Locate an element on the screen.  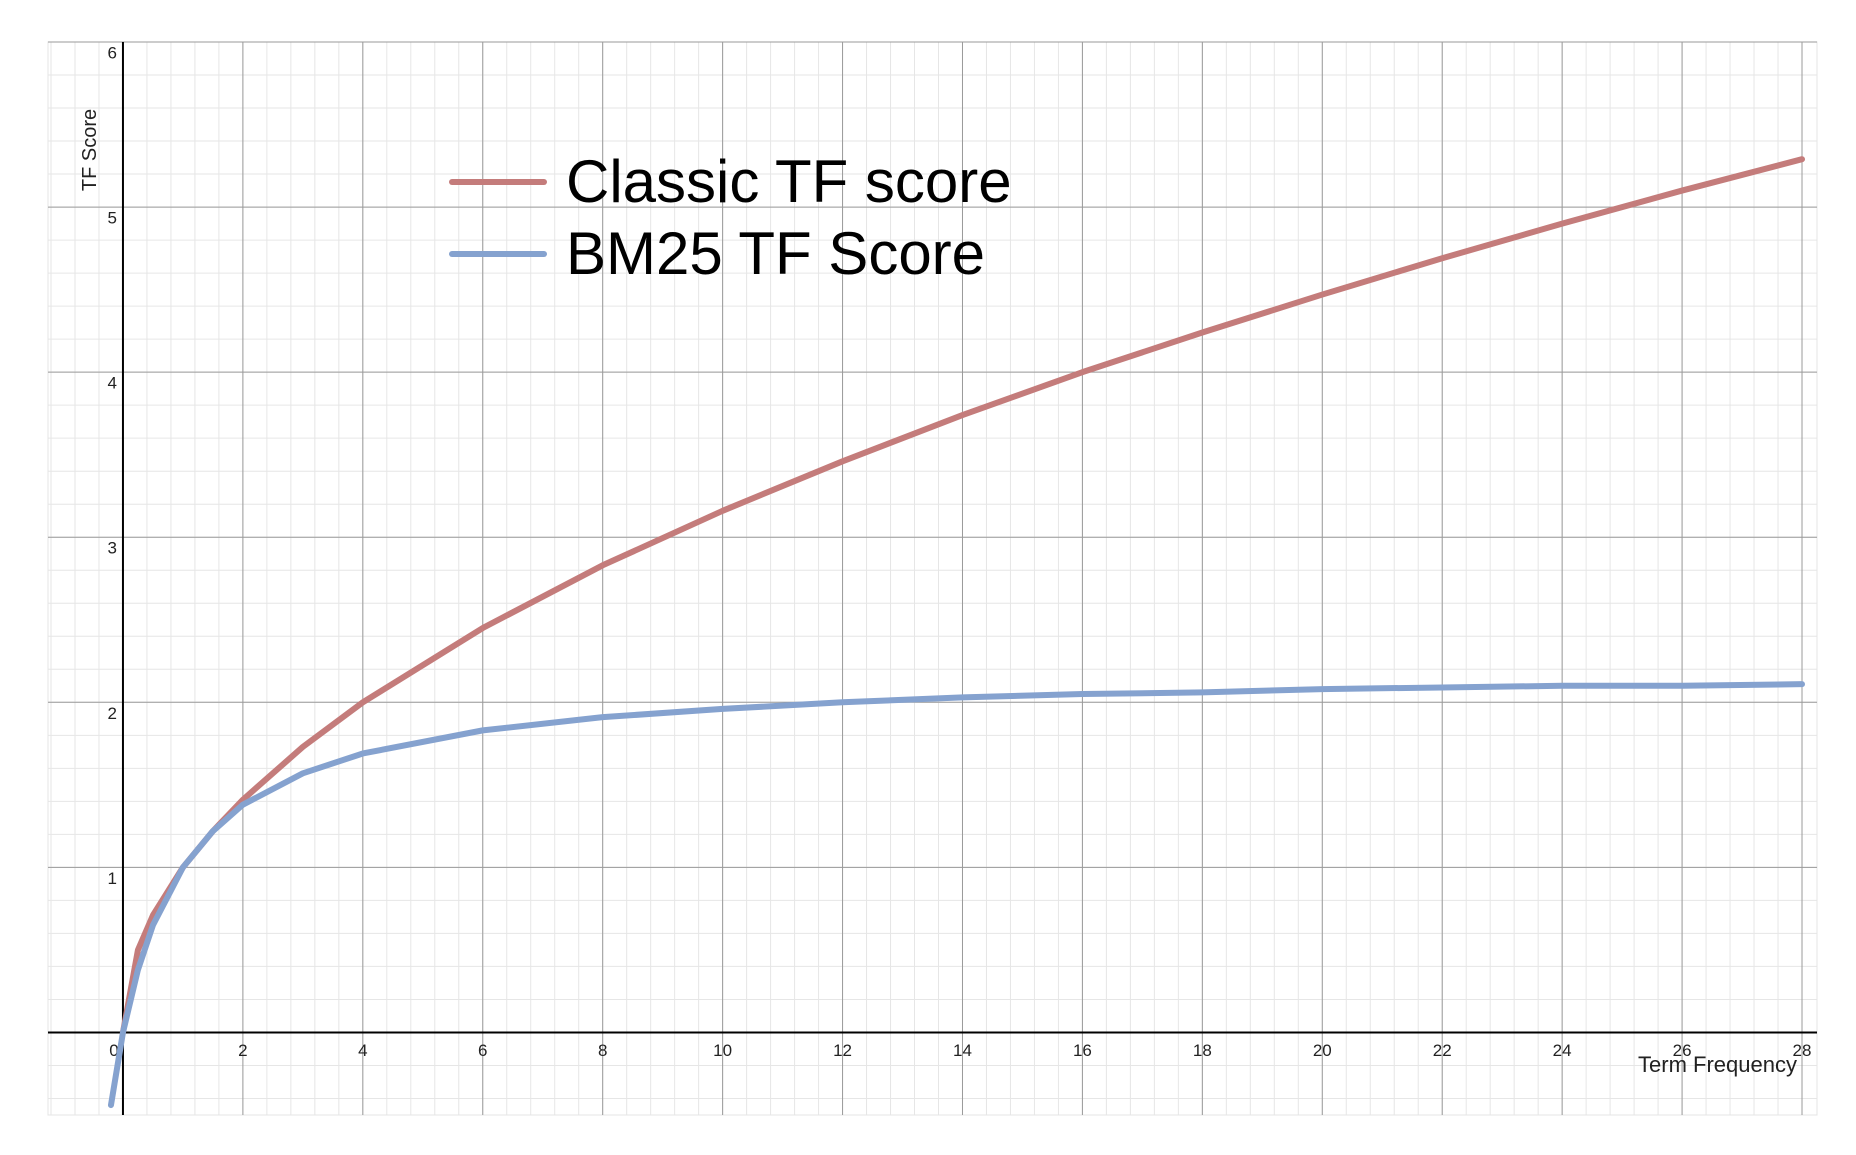
x-tick-label: 10 is located at coordinates (722, 1050).